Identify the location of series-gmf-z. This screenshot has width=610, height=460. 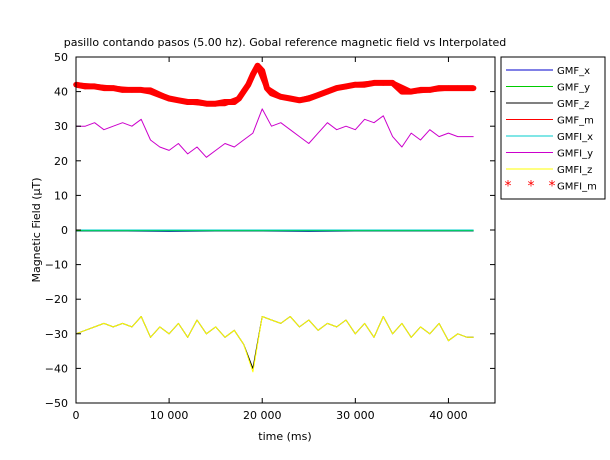
(274, 342).